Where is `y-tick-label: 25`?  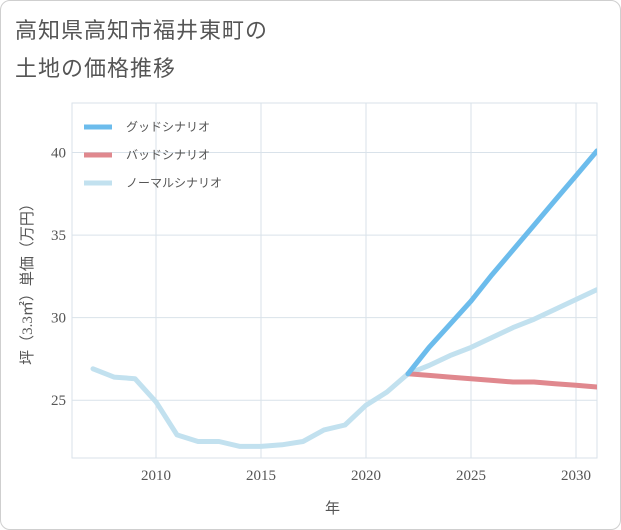 y-tick-label: 25 is located at coordinates (58, 401).